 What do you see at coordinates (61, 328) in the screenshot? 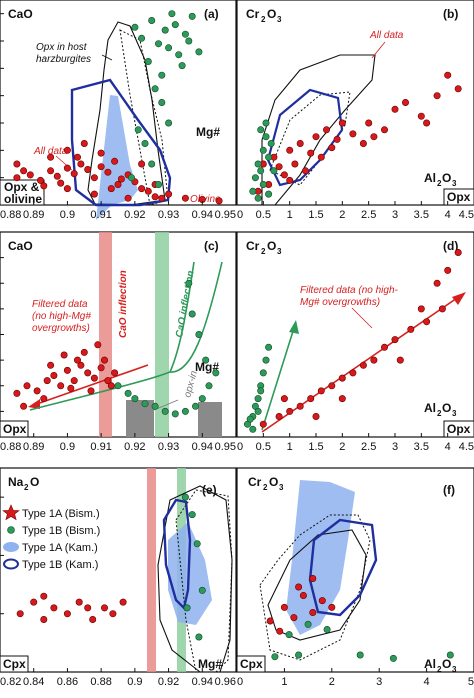
I see `panel-c-filtered-3: overgrowths)` at bounding box center [61, 328].